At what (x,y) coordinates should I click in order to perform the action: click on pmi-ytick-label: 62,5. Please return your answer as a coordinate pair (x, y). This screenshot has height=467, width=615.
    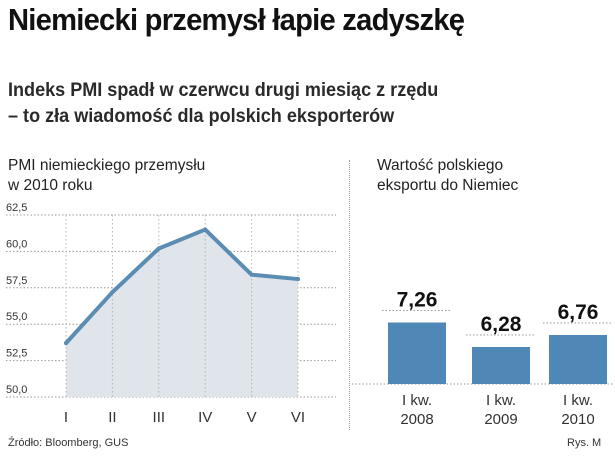
    Looking at the image, I should click on (16, 208).